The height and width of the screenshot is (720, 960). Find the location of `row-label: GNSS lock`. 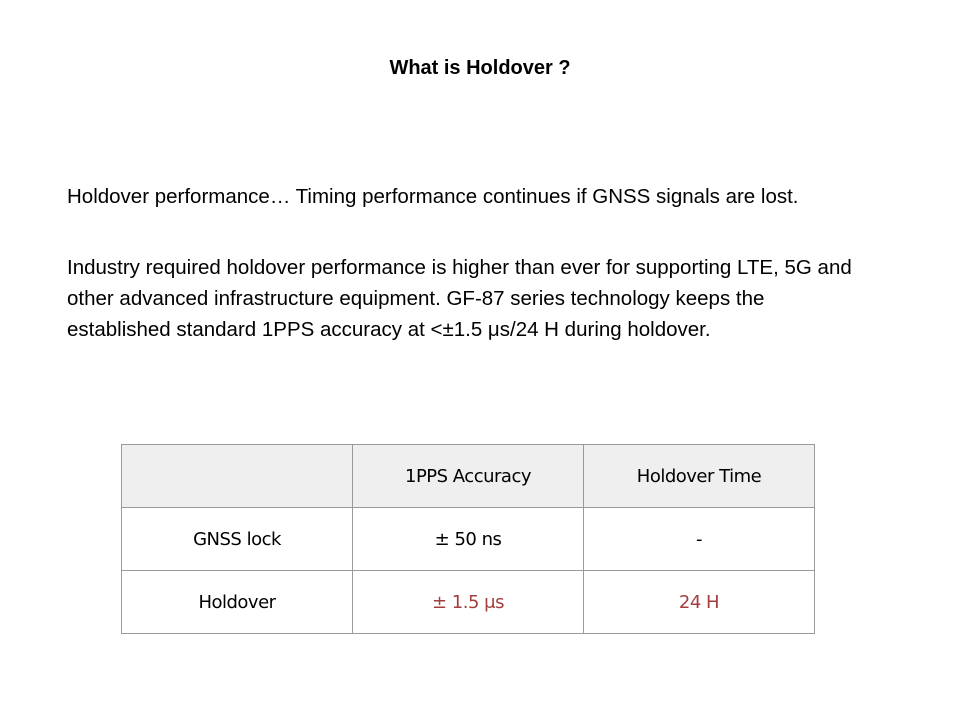

row-label: GNSS lock is located at coordinates (237, 539).